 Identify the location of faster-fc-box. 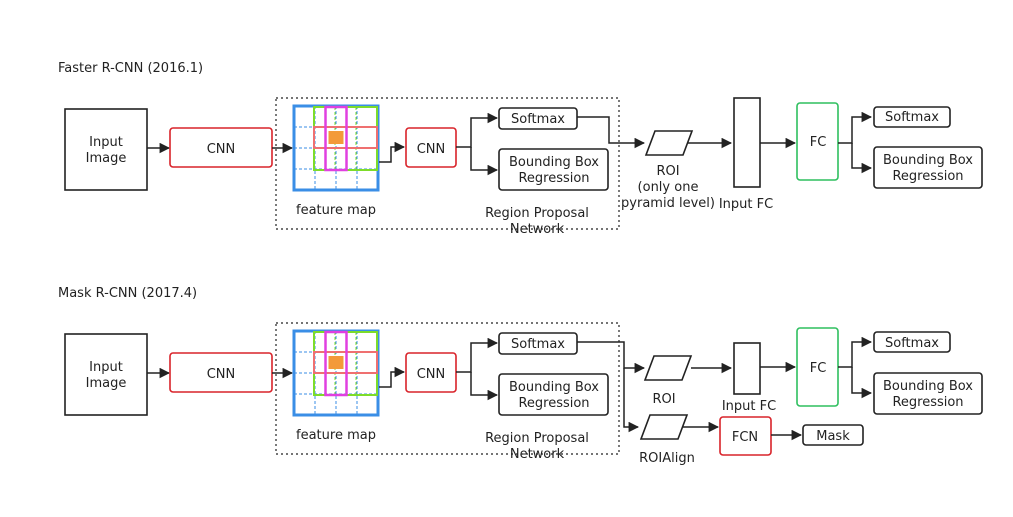
(817, 141).